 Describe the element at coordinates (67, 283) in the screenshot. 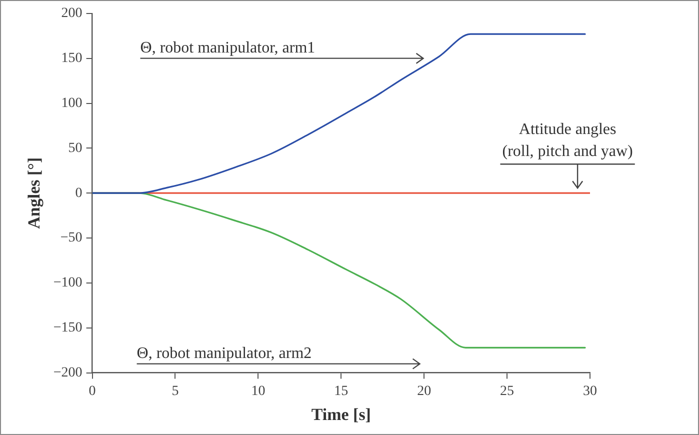

I see `y-tick-label: −100` at that location.